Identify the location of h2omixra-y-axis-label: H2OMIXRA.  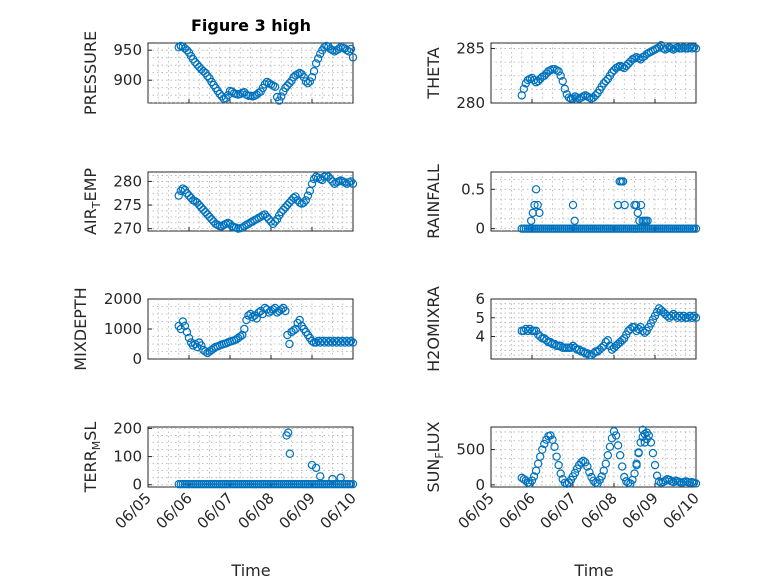
(433, 329).